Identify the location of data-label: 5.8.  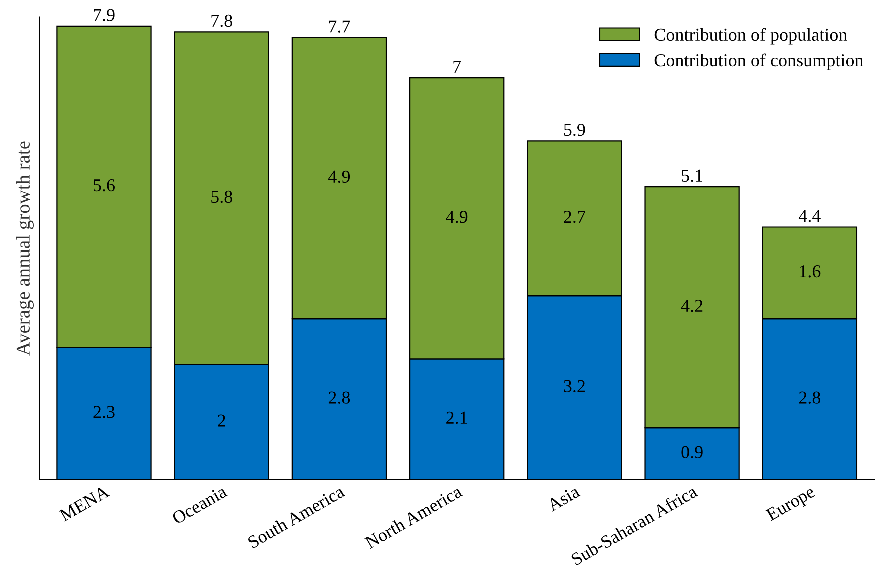
(222, 197).